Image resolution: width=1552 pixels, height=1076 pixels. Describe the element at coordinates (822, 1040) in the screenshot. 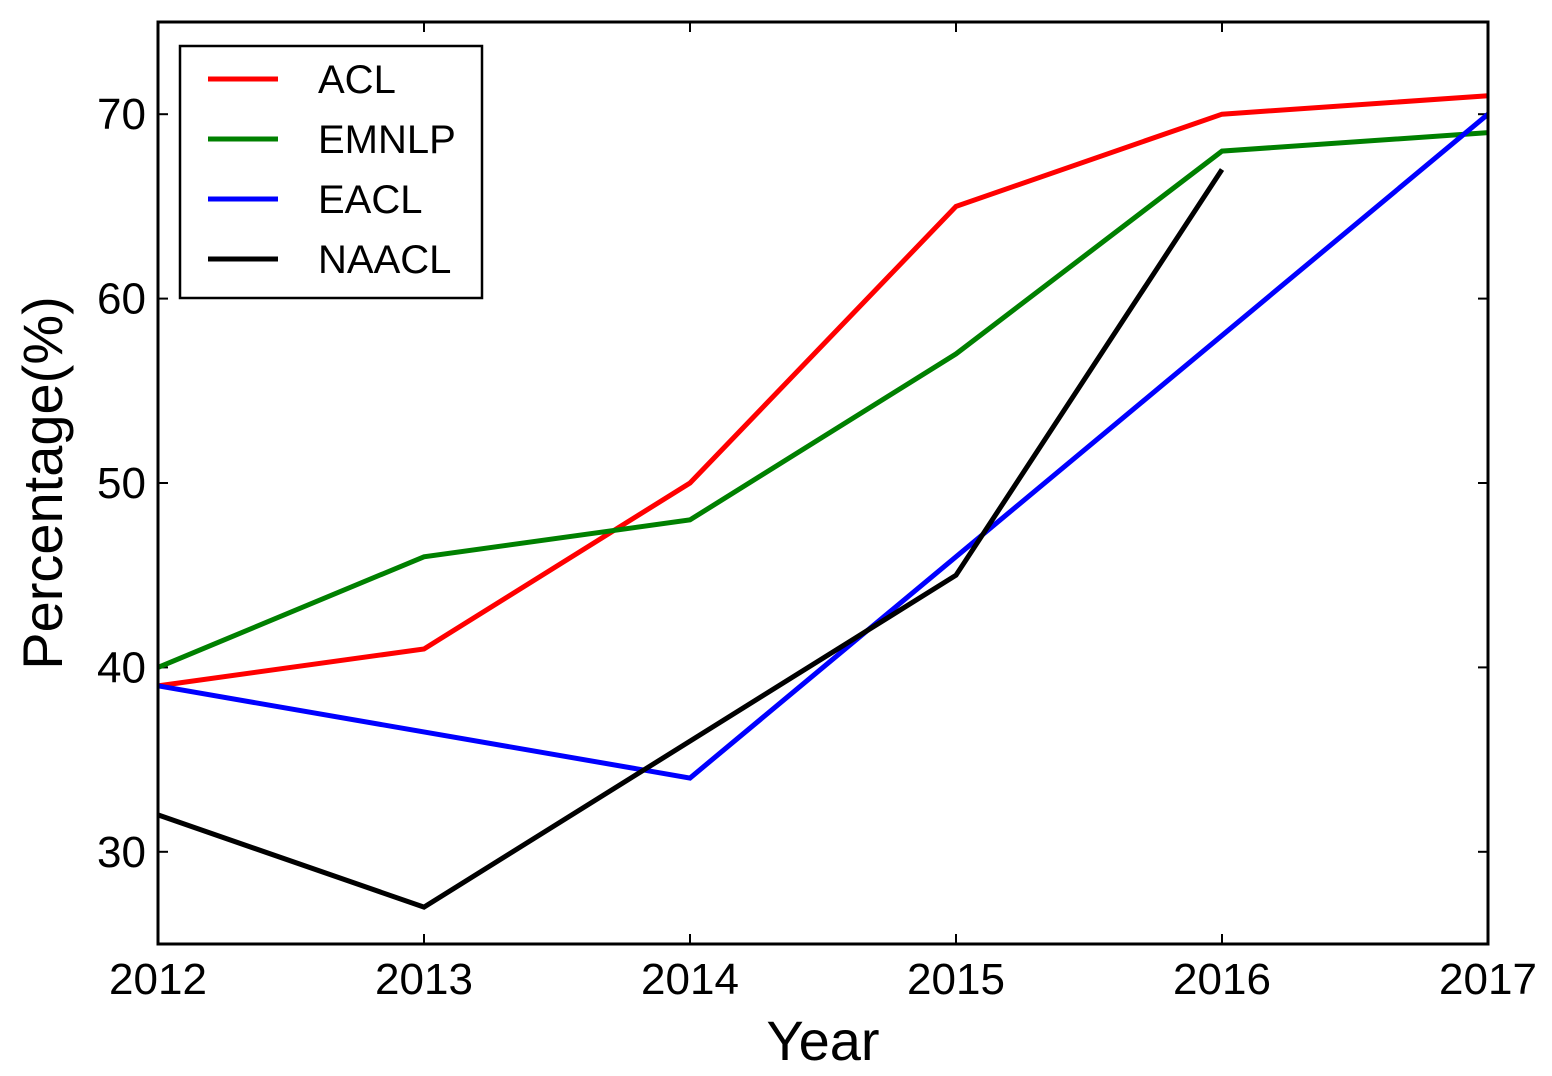

I see `x-axis-title: Year` at that location.